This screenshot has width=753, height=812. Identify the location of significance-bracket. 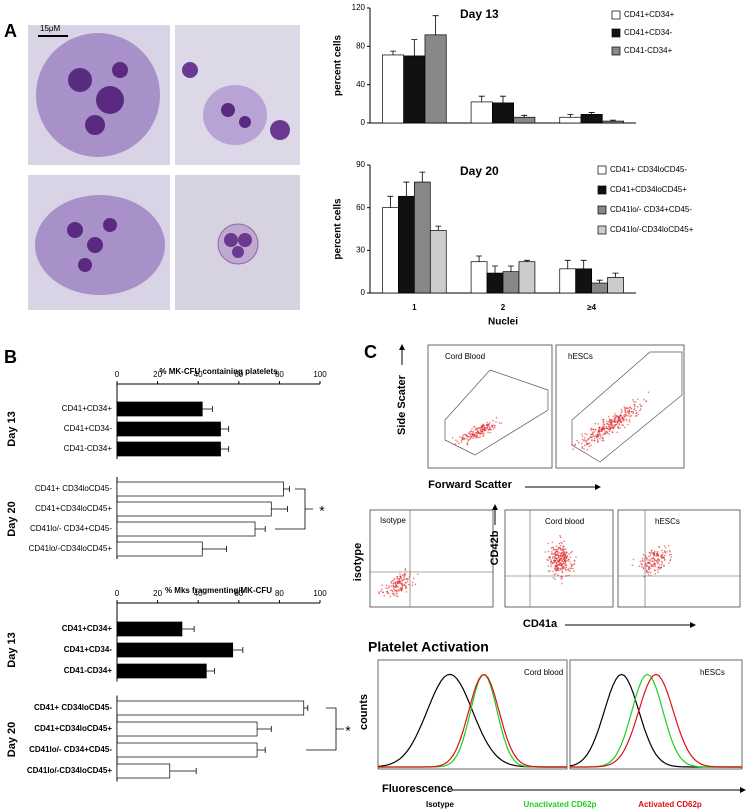
(325, 729).